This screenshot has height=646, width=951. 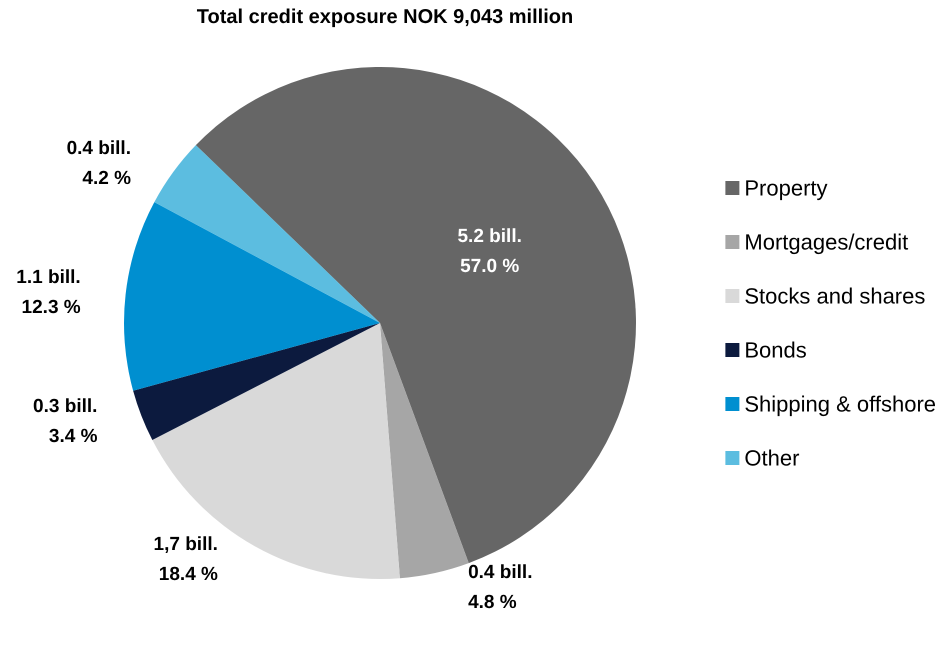 What do you see at coordinates (840, 404) in the screenshot?
I see `legend-label: Shipping & offshore` at bounding box center [840, 404].